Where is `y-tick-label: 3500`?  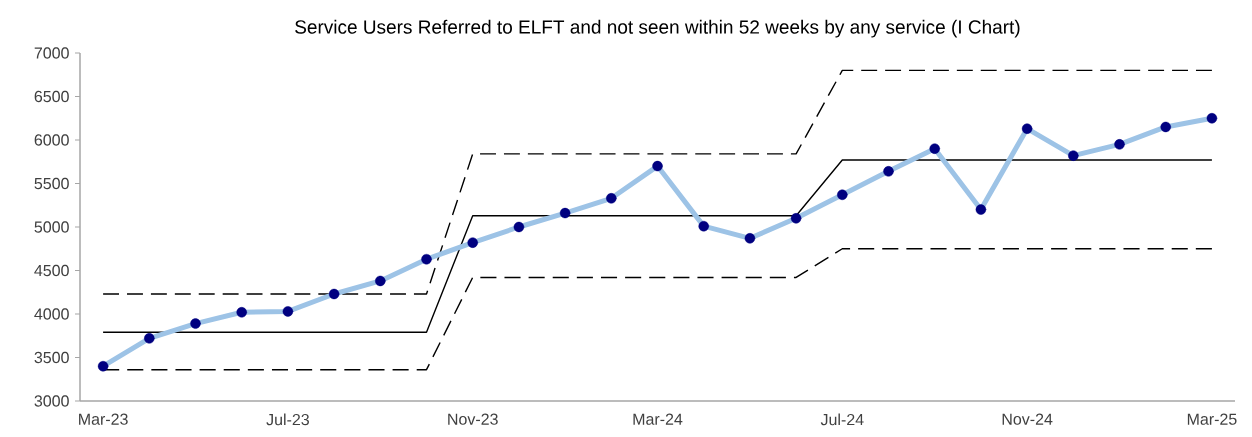 y-tick-label: 3500 is located at coordinates (51, 357).